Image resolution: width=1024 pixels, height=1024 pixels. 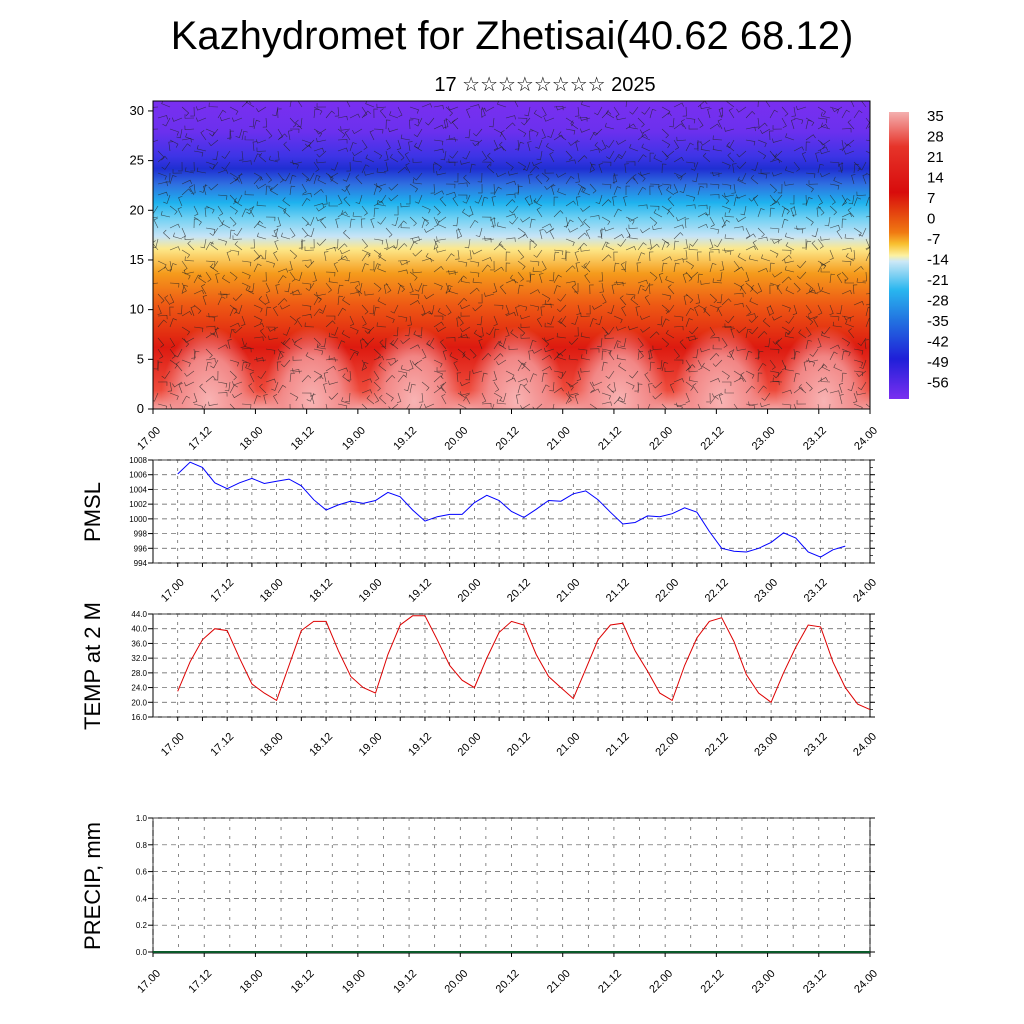 What do you see at coordinates (139, 688) in the screenshot?
I see `y-tick-label: 24.0` at bounding box center [139, 688].